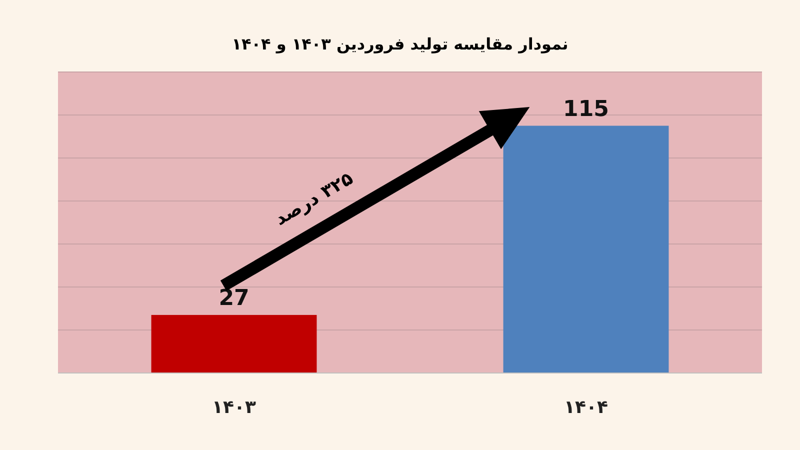 This screenshot has height=450, width=800. Describe the element at coordinates (586, 109) in the screenshot. I see `data-label: 115` at that location.